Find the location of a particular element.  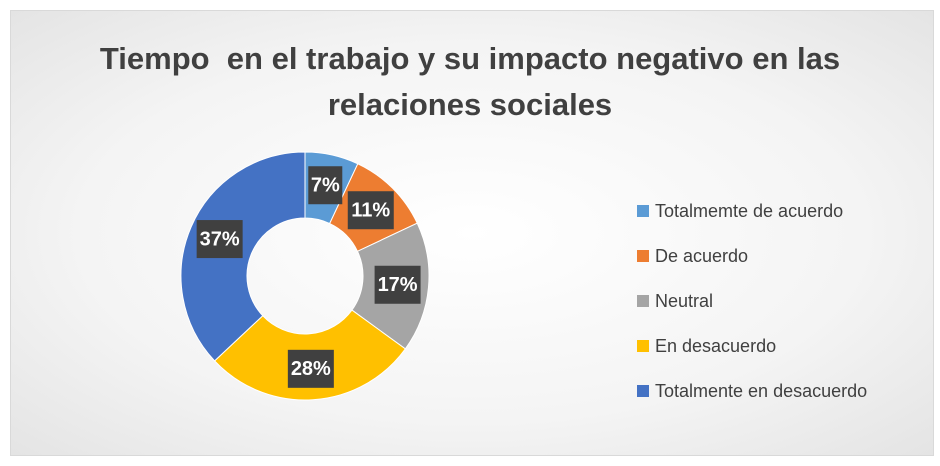

slice is located at coordinates (243, 256).